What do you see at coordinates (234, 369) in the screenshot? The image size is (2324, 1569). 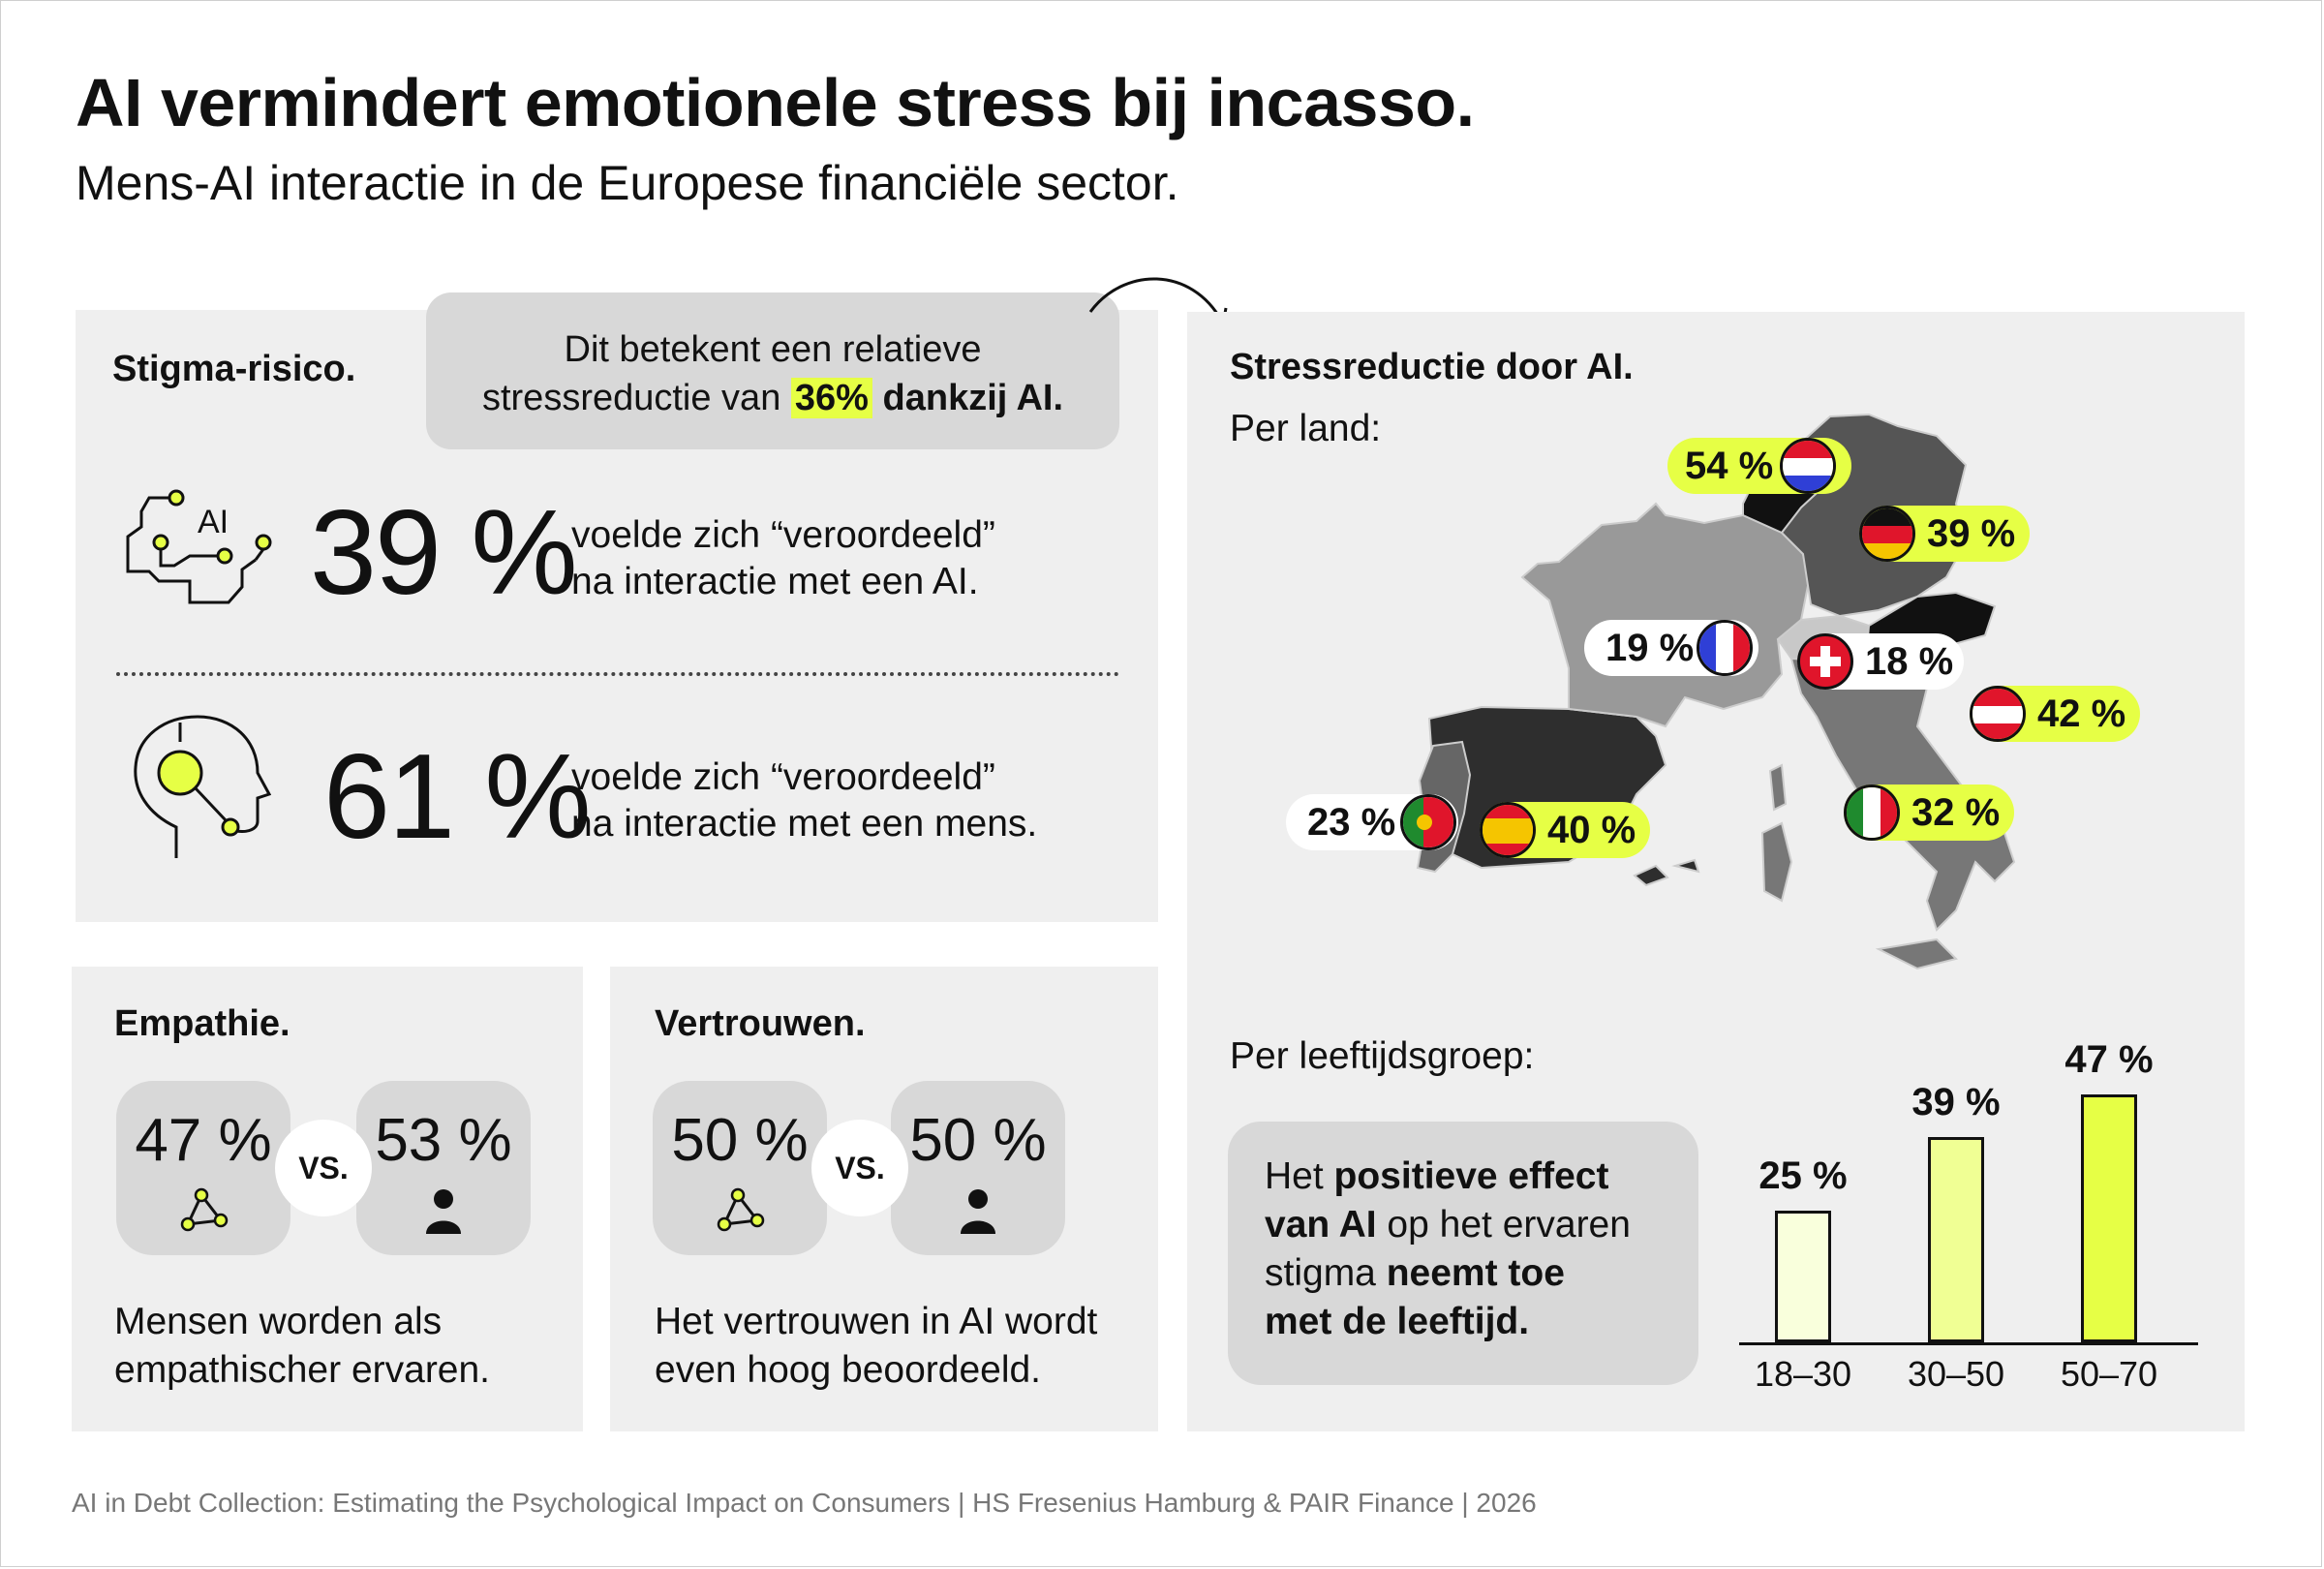 I see `stigma-heading: Stigma-risico.` at bounding box center [234, 369].